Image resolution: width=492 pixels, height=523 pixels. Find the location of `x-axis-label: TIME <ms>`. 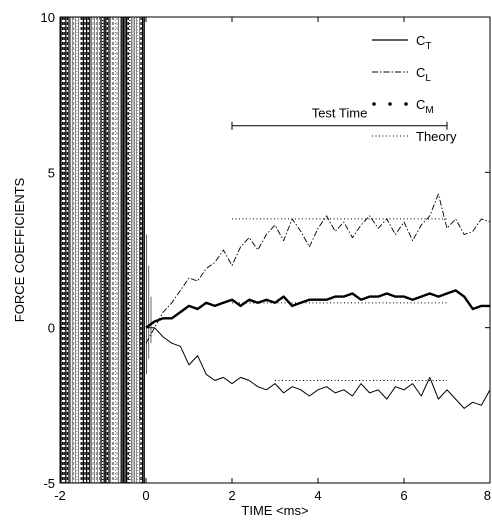

x-axis-label: TIME <ms> is located at coordinates (274, 510).